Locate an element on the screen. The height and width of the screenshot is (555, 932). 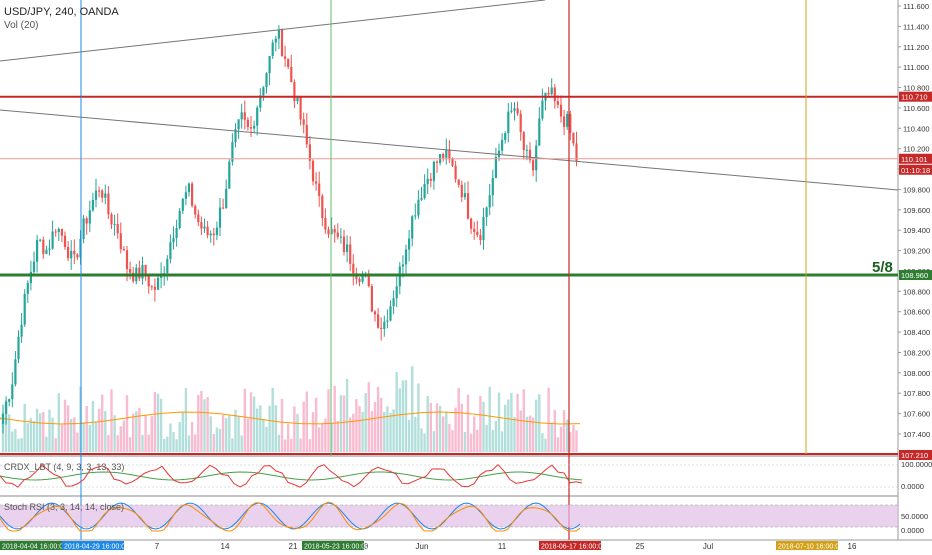
time-tick-label: 14 is located at coordinates (225, 546).